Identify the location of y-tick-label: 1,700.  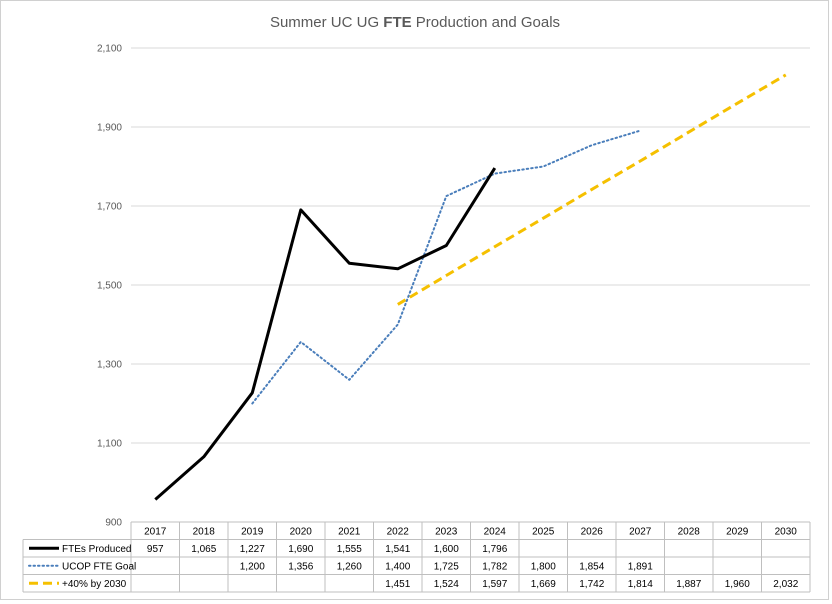
(109, 207).